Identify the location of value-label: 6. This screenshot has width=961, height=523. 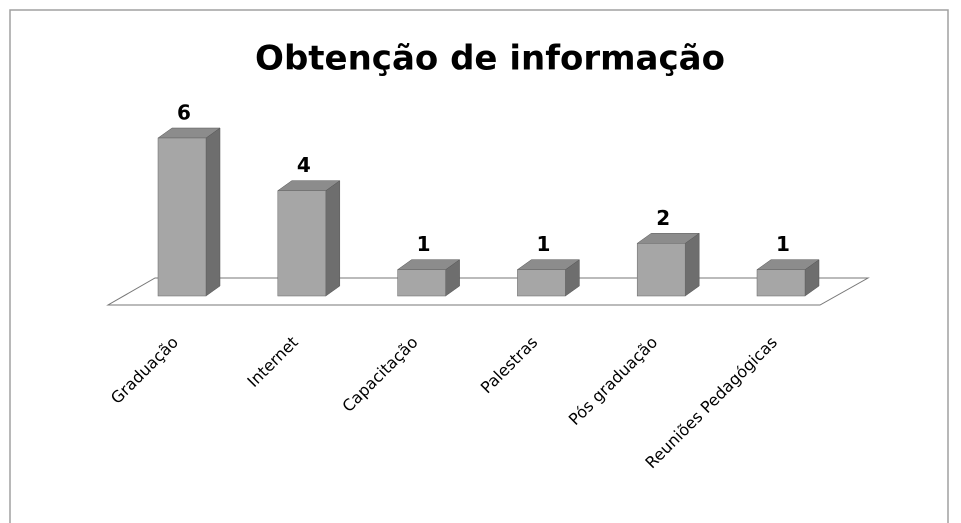
(184, 113).